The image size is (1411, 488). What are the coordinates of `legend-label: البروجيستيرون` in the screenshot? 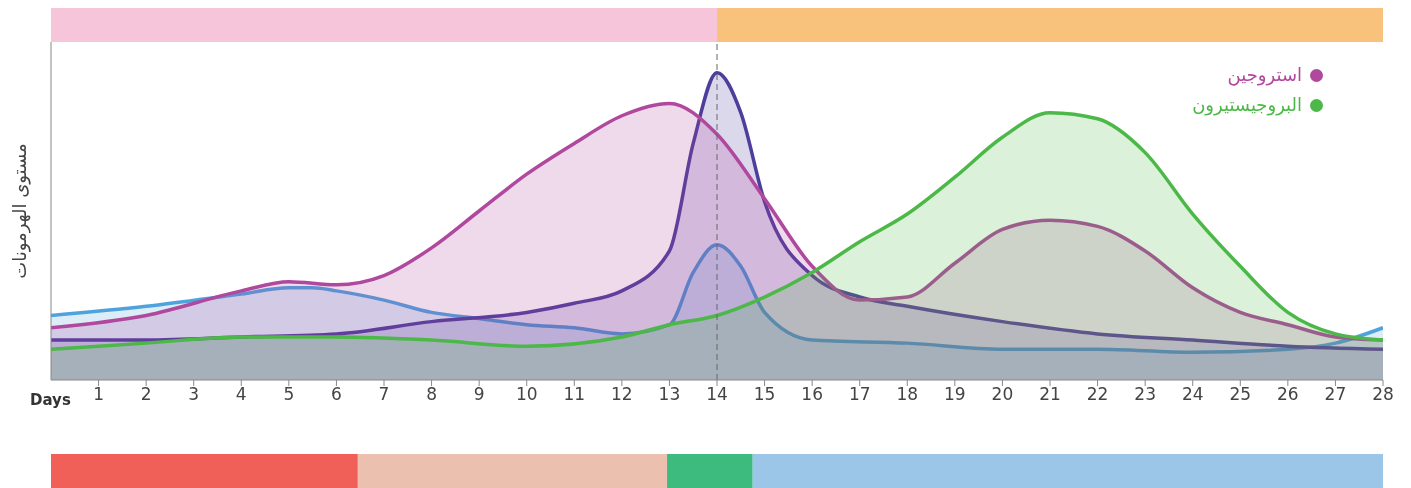 It's located at (1247, 105).